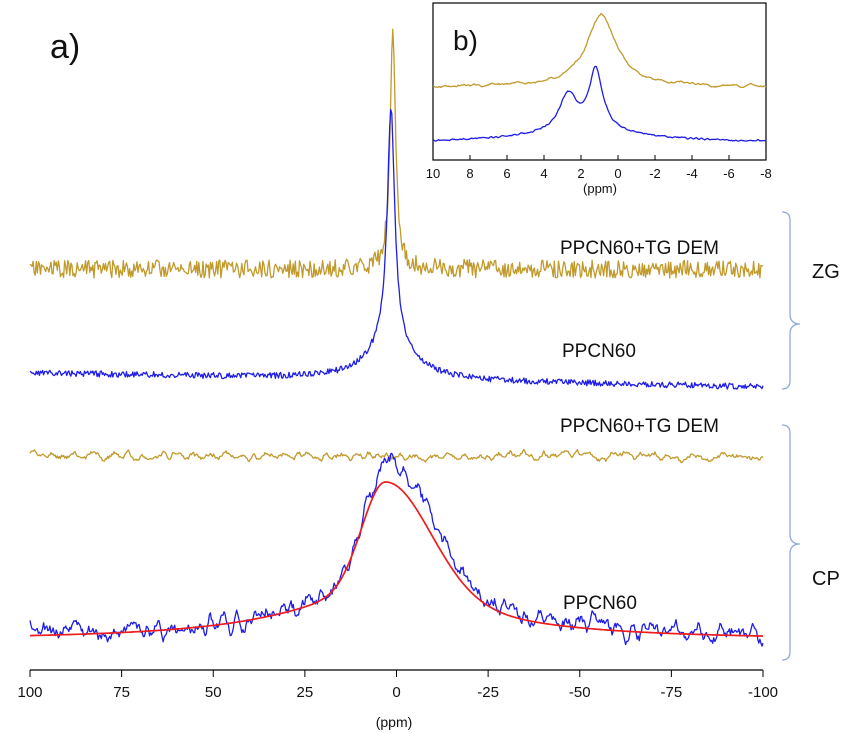  Describe the element at coordinates (617, 173) in the screenshot. I see `inset-x-tick-label: 0` at that location.